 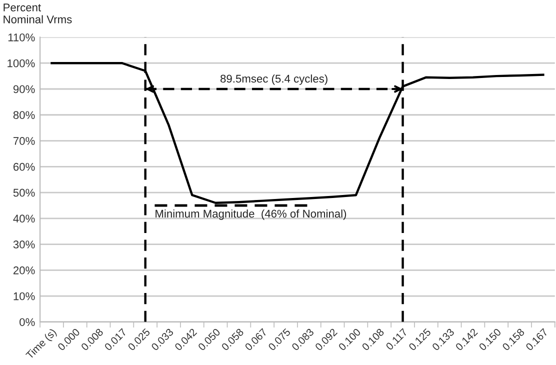 What do you see at coordinates (24, 141) in the screenshot?
I see `y-tick-label: 70%` at bounding box center [24, 141].